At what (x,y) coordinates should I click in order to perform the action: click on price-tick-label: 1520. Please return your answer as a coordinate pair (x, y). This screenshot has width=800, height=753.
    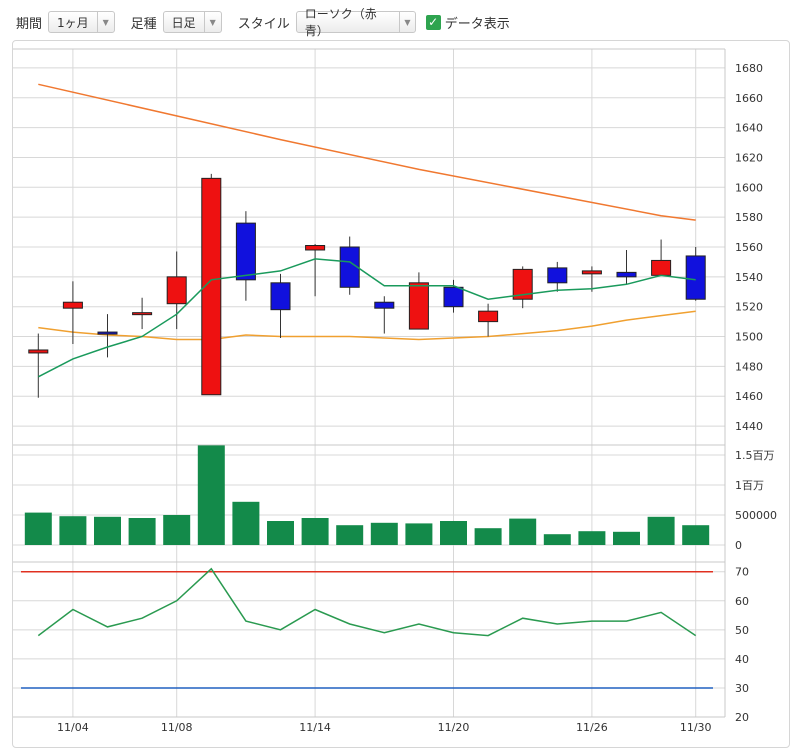
    Looking at the image, I should click on (749, 307).